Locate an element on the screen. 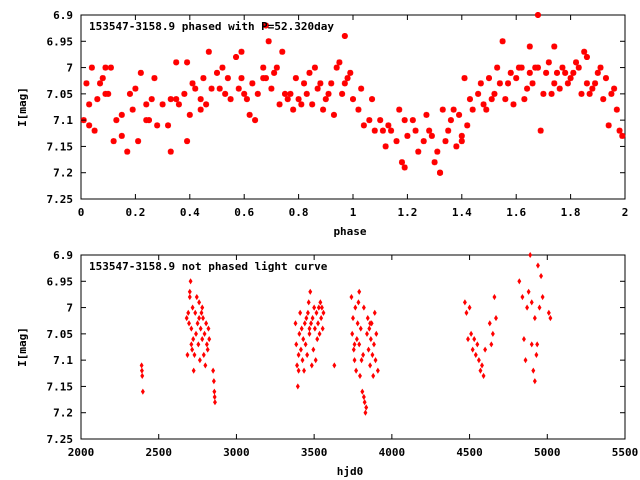 The image size is (640, 480). chart-title: 153547-3158.9 not phased light curve is located at coordinates (208, 266).